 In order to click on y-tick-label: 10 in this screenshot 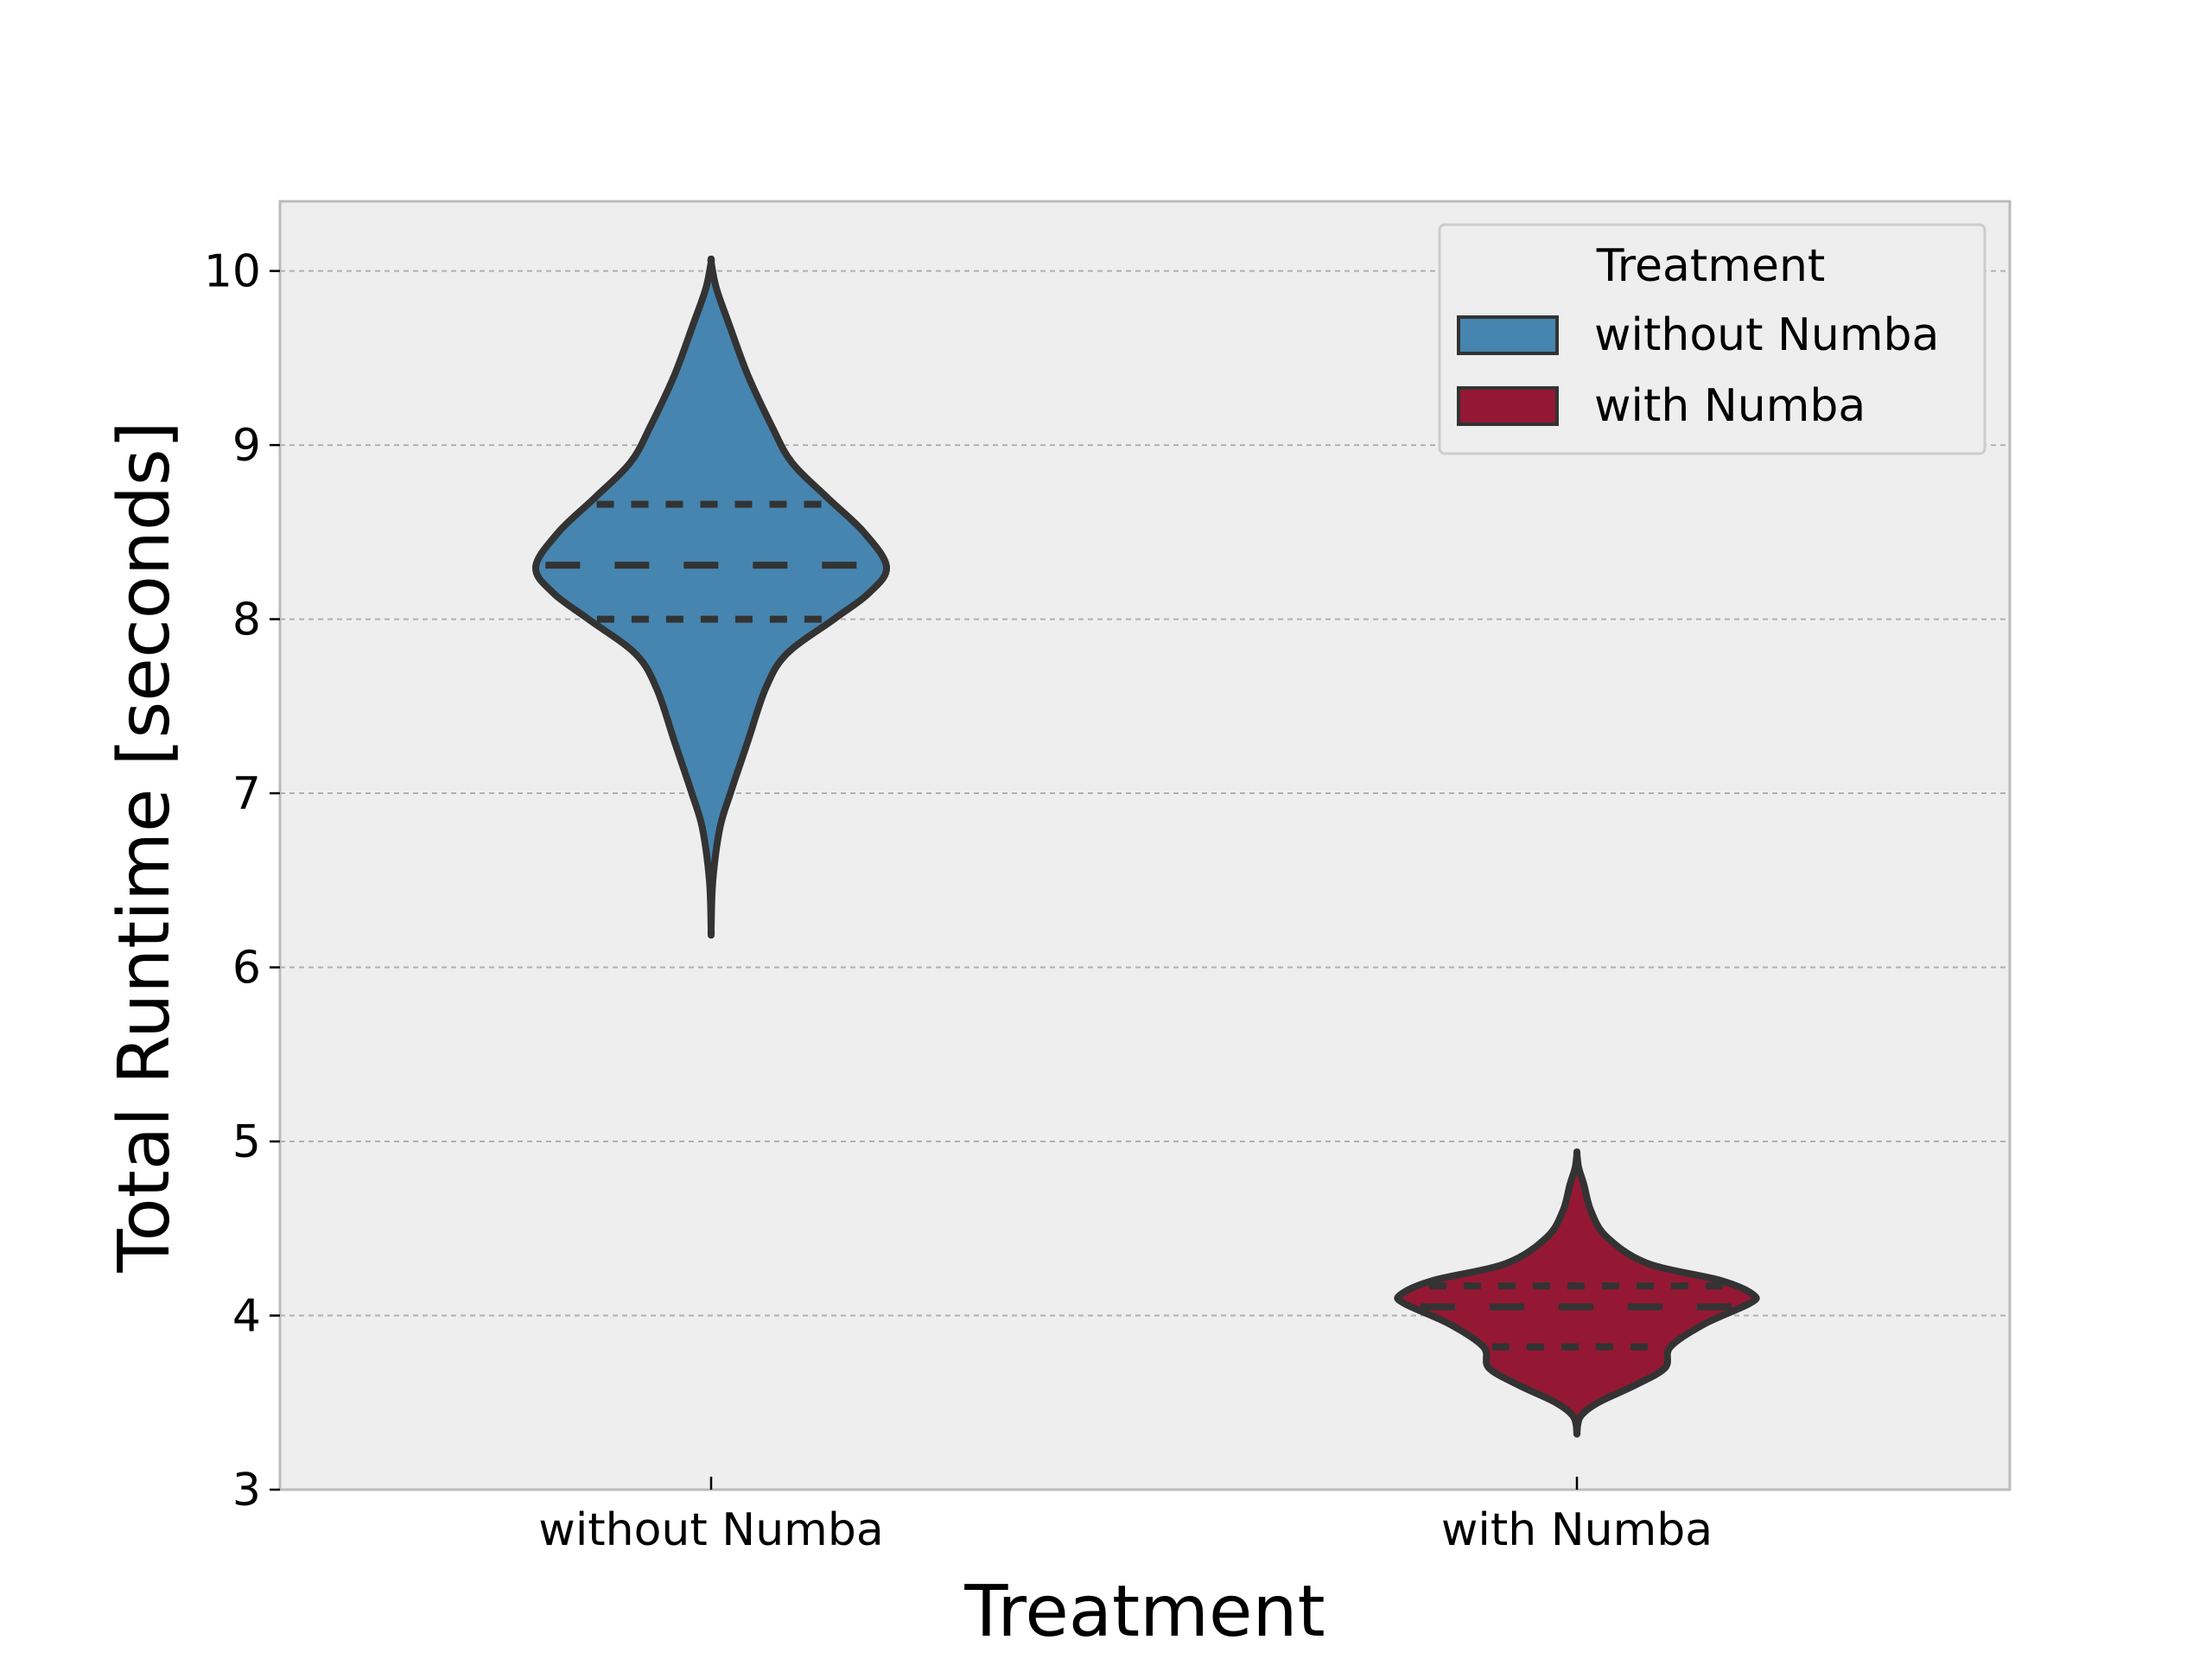, I will do `click(232, 272)`.